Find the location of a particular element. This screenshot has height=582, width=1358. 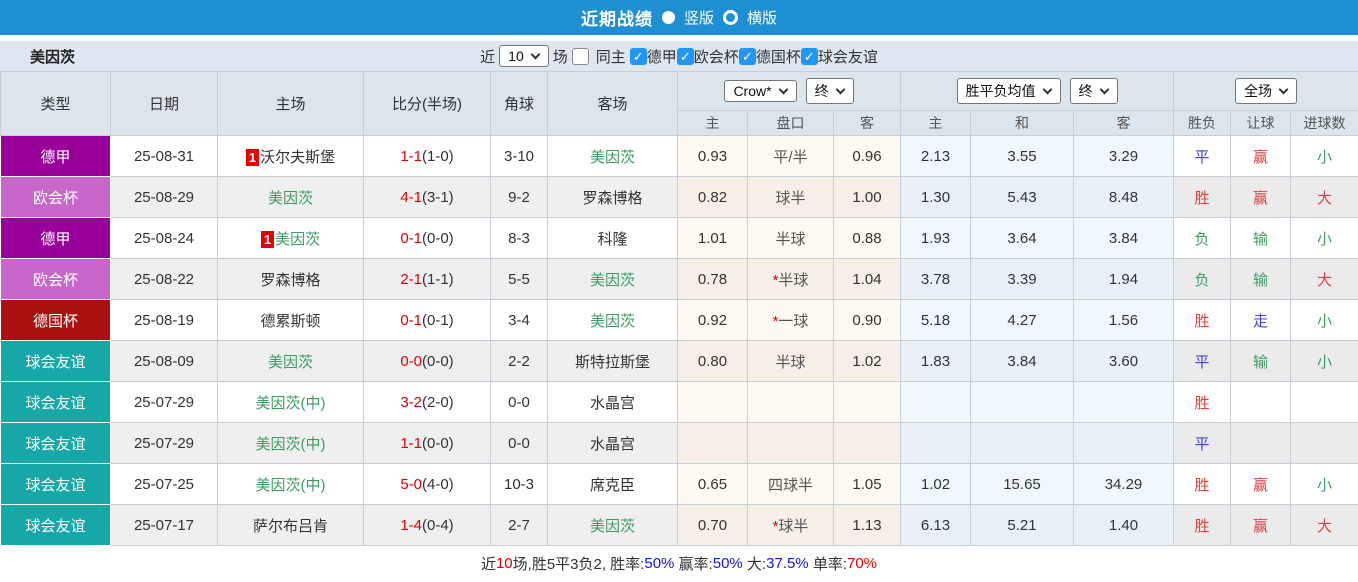

final-score: 1-4 is located at coordinates (411, 525).